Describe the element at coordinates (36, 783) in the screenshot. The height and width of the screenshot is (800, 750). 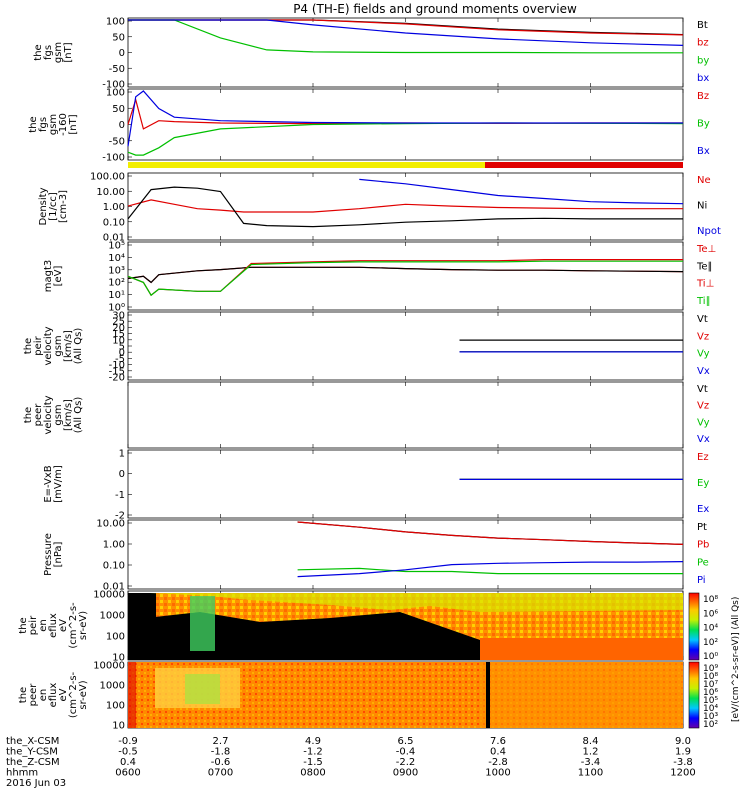
I see `date-label: 2016 Jun 03` at that location.